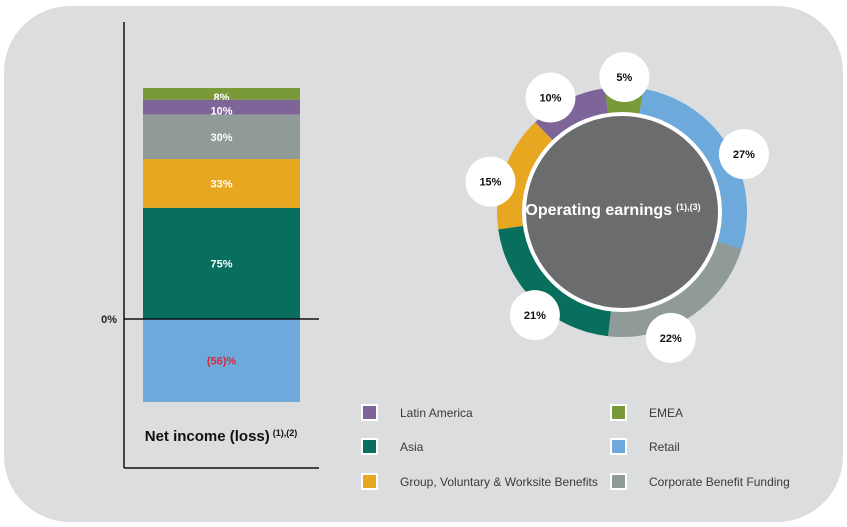  I want to click on bar-data-label: (56)%, so click(222, 361).